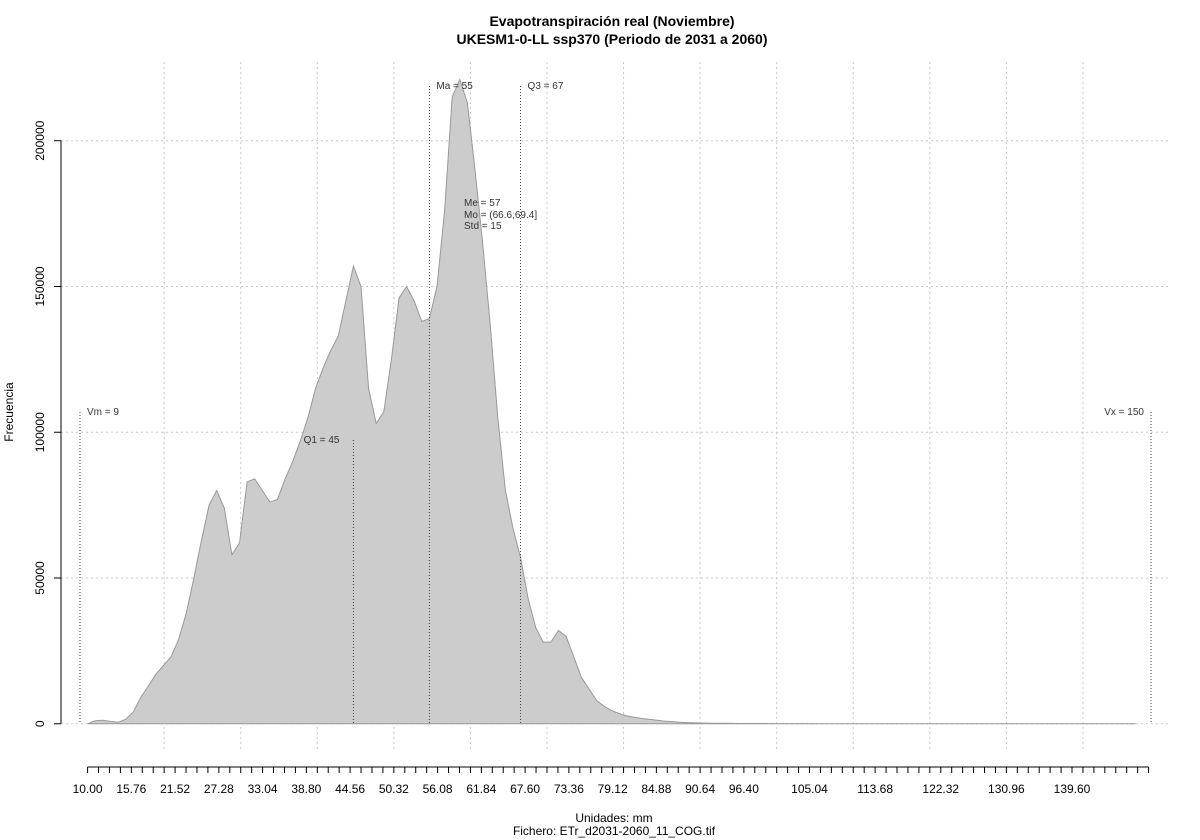  Describe the element at coordinates (525, 789) in the screenshot. I see `x-tick-label: 67.60` at that location.